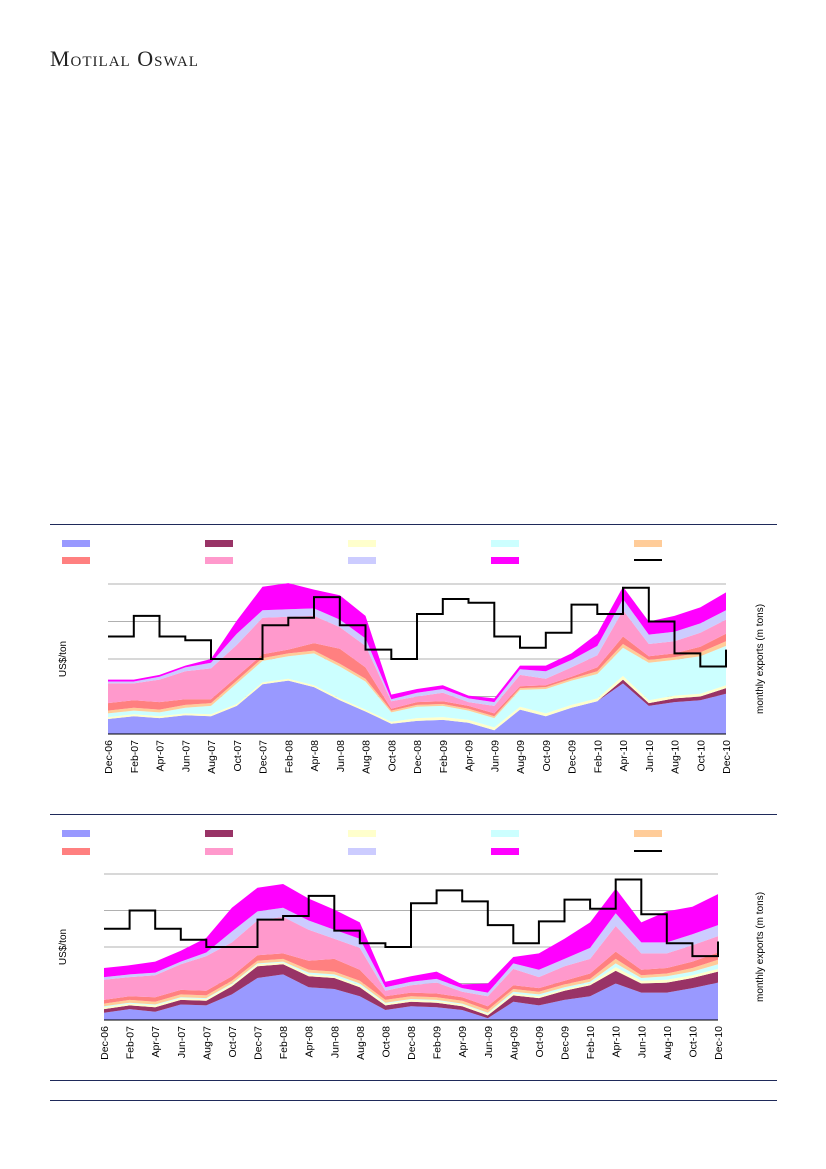 The image size is (826, 1169). Describe the element at coordinates (413, 524) in the screenshot. I see `chart1-top-rule` at that location.